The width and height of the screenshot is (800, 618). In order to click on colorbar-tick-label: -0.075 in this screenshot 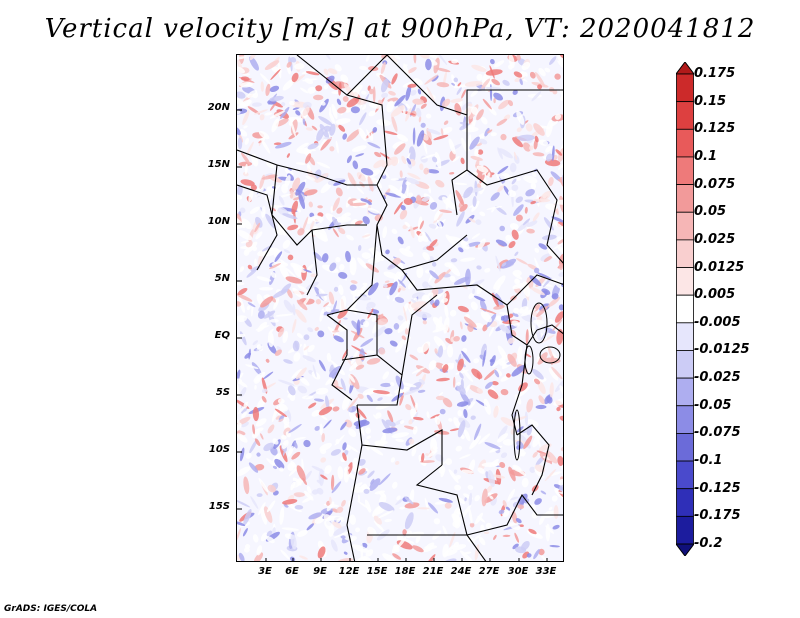, I will do `click(717, 433)`.